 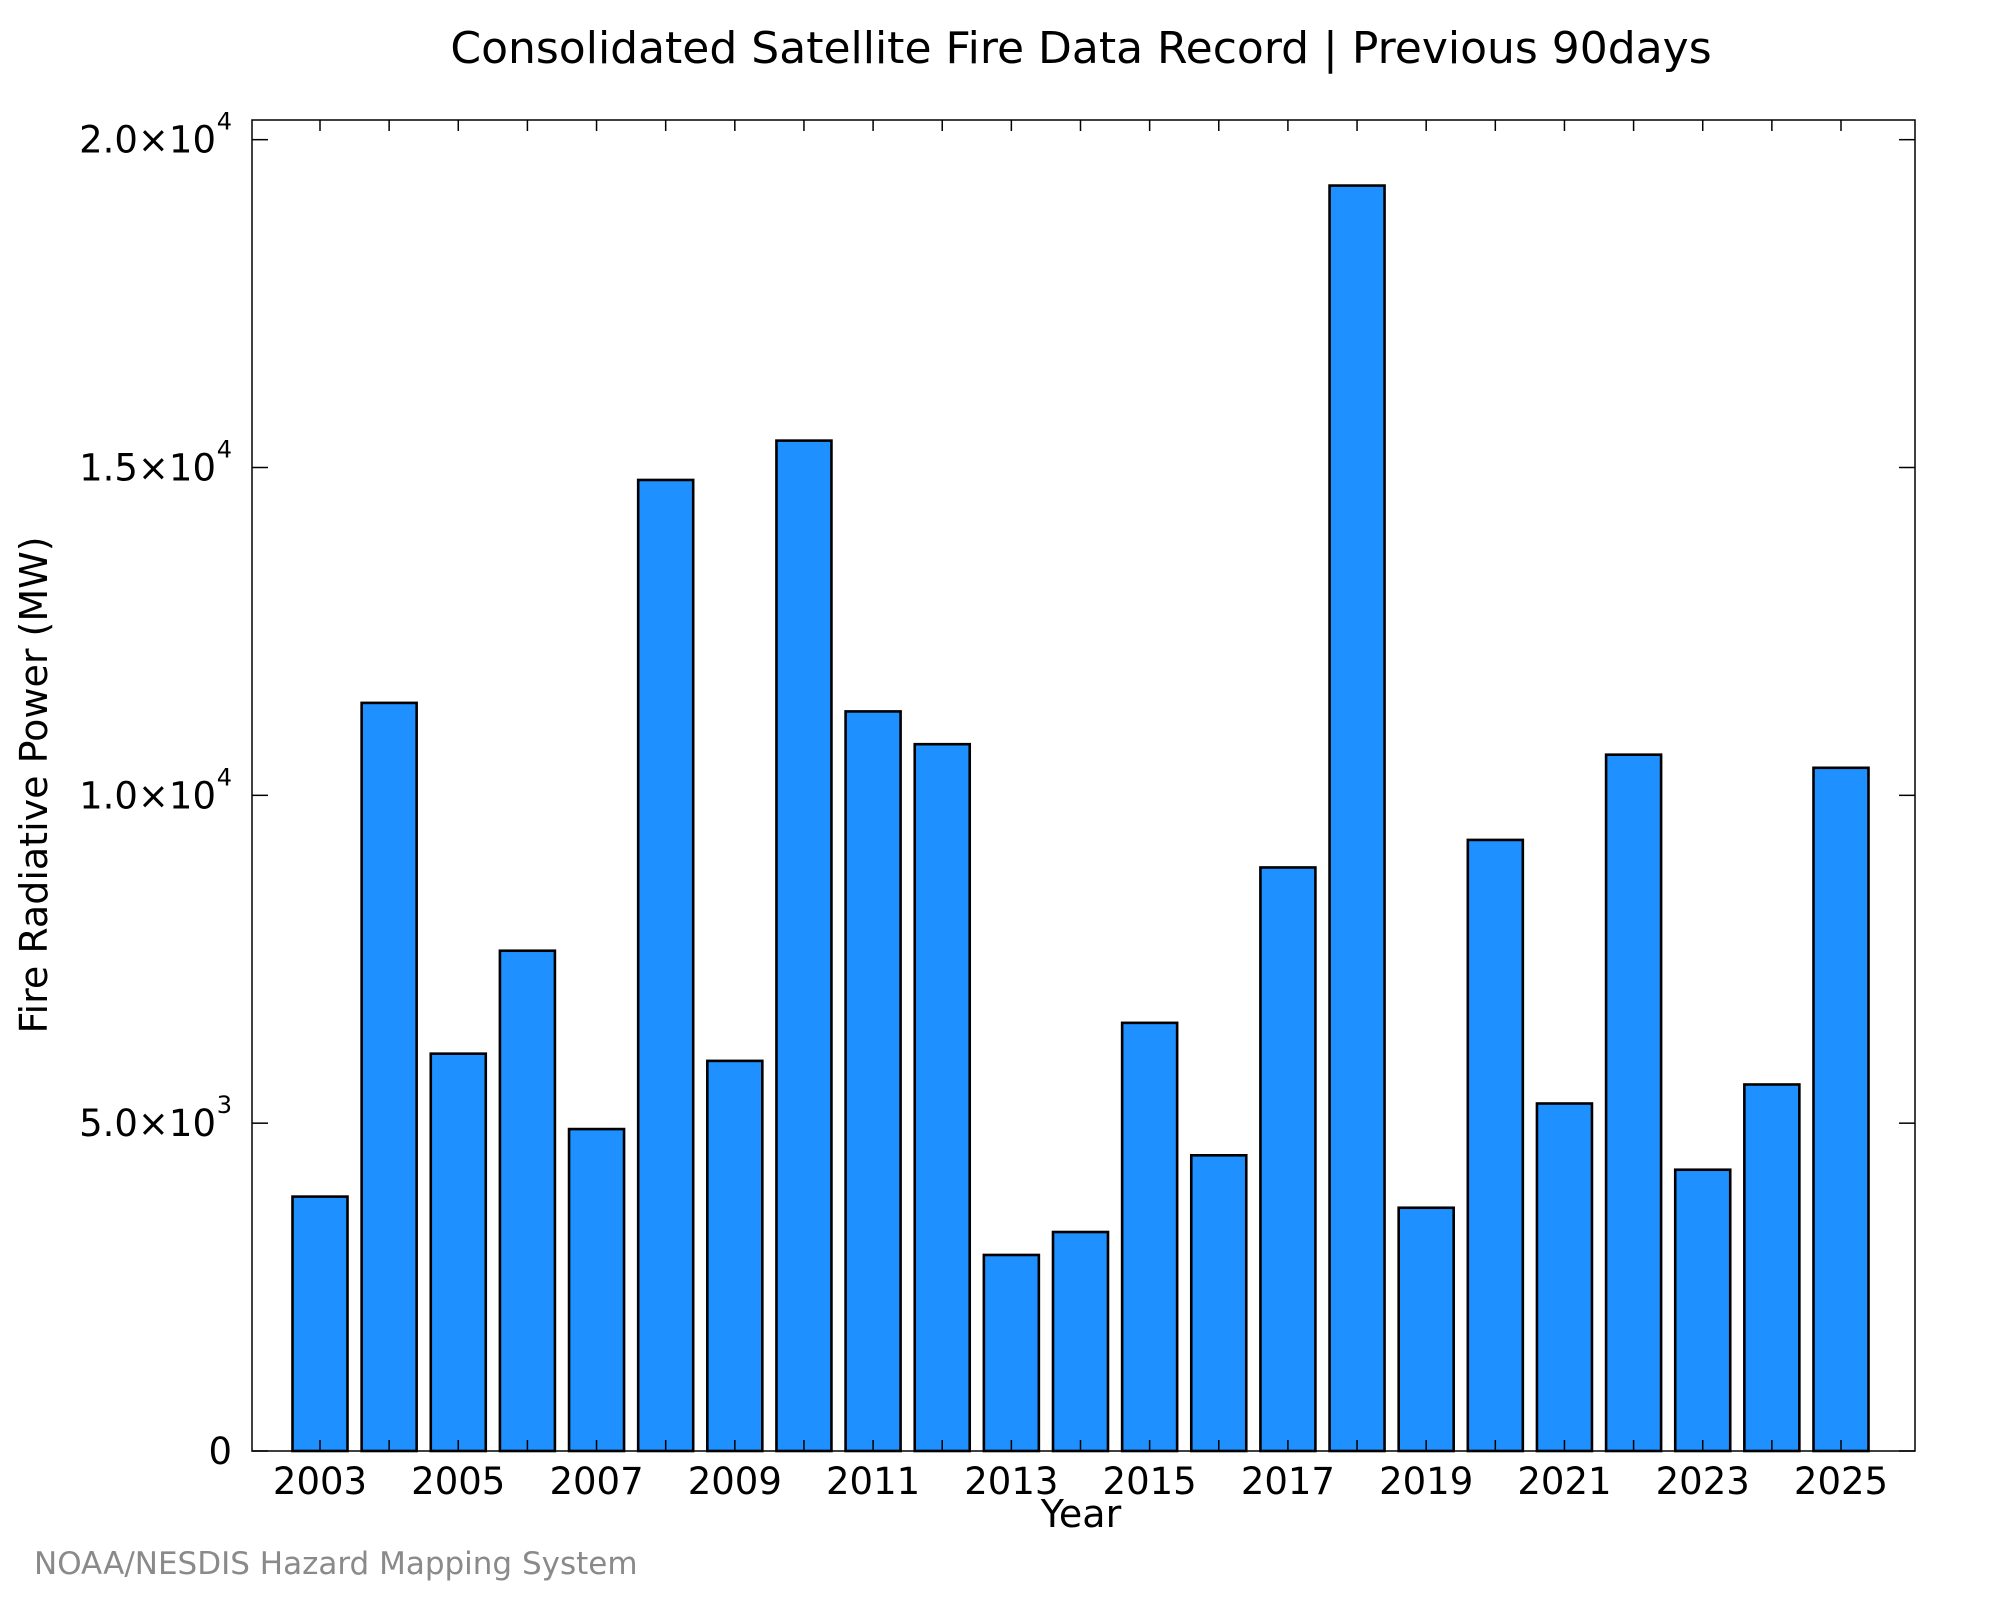 I want to click on bar-2019, so click(x=1426, y=1329).